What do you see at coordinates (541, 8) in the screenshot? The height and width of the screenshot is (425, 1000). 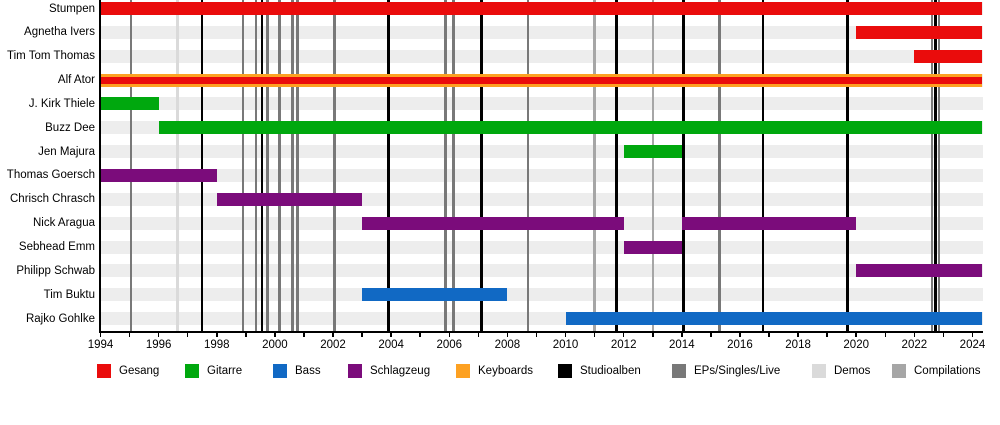 I see `bar-stumpen-gesang` at bounding box center [541, 8].